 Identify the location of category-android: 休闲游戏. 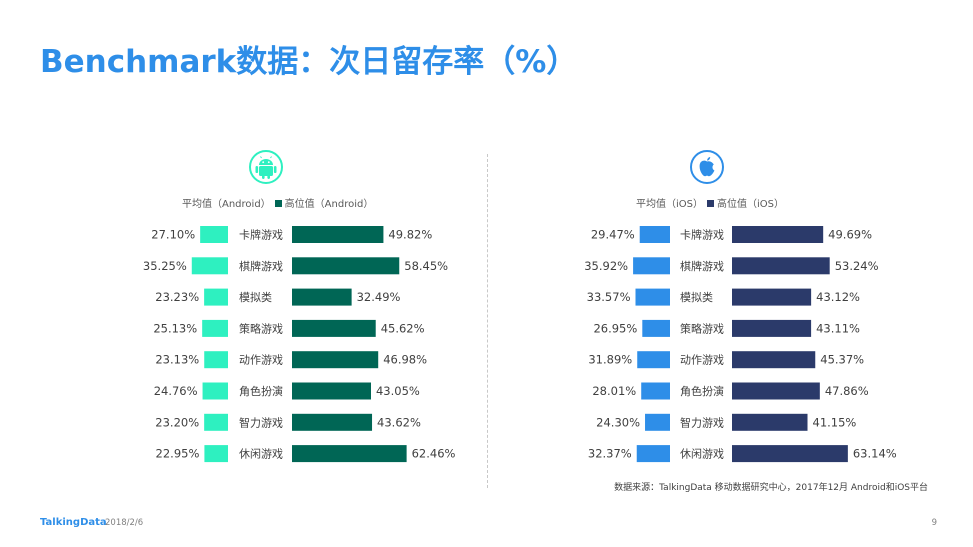
(261, 454).